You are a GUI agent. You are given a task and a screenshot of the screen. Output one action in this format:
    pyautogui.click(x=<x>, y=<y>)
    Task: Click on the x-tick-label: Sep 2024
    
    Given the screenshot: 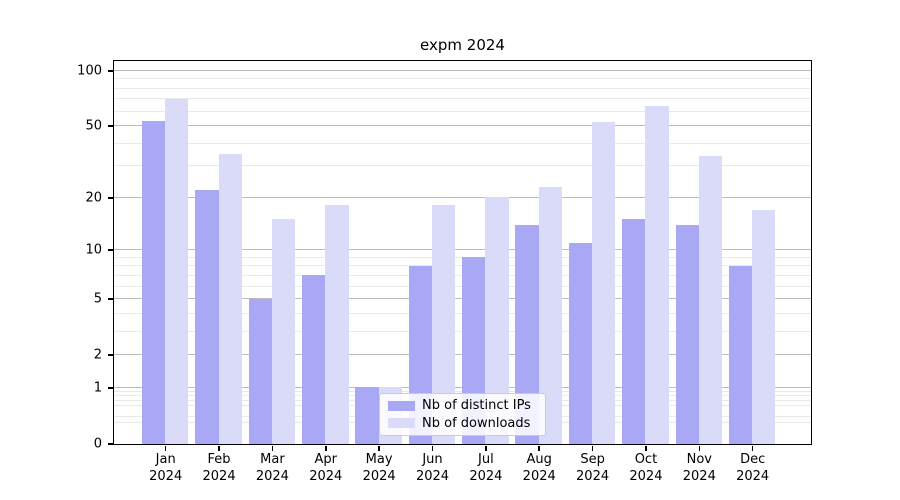 What is the action you would take?
    pyautogui.click(x=593, y=468)
    